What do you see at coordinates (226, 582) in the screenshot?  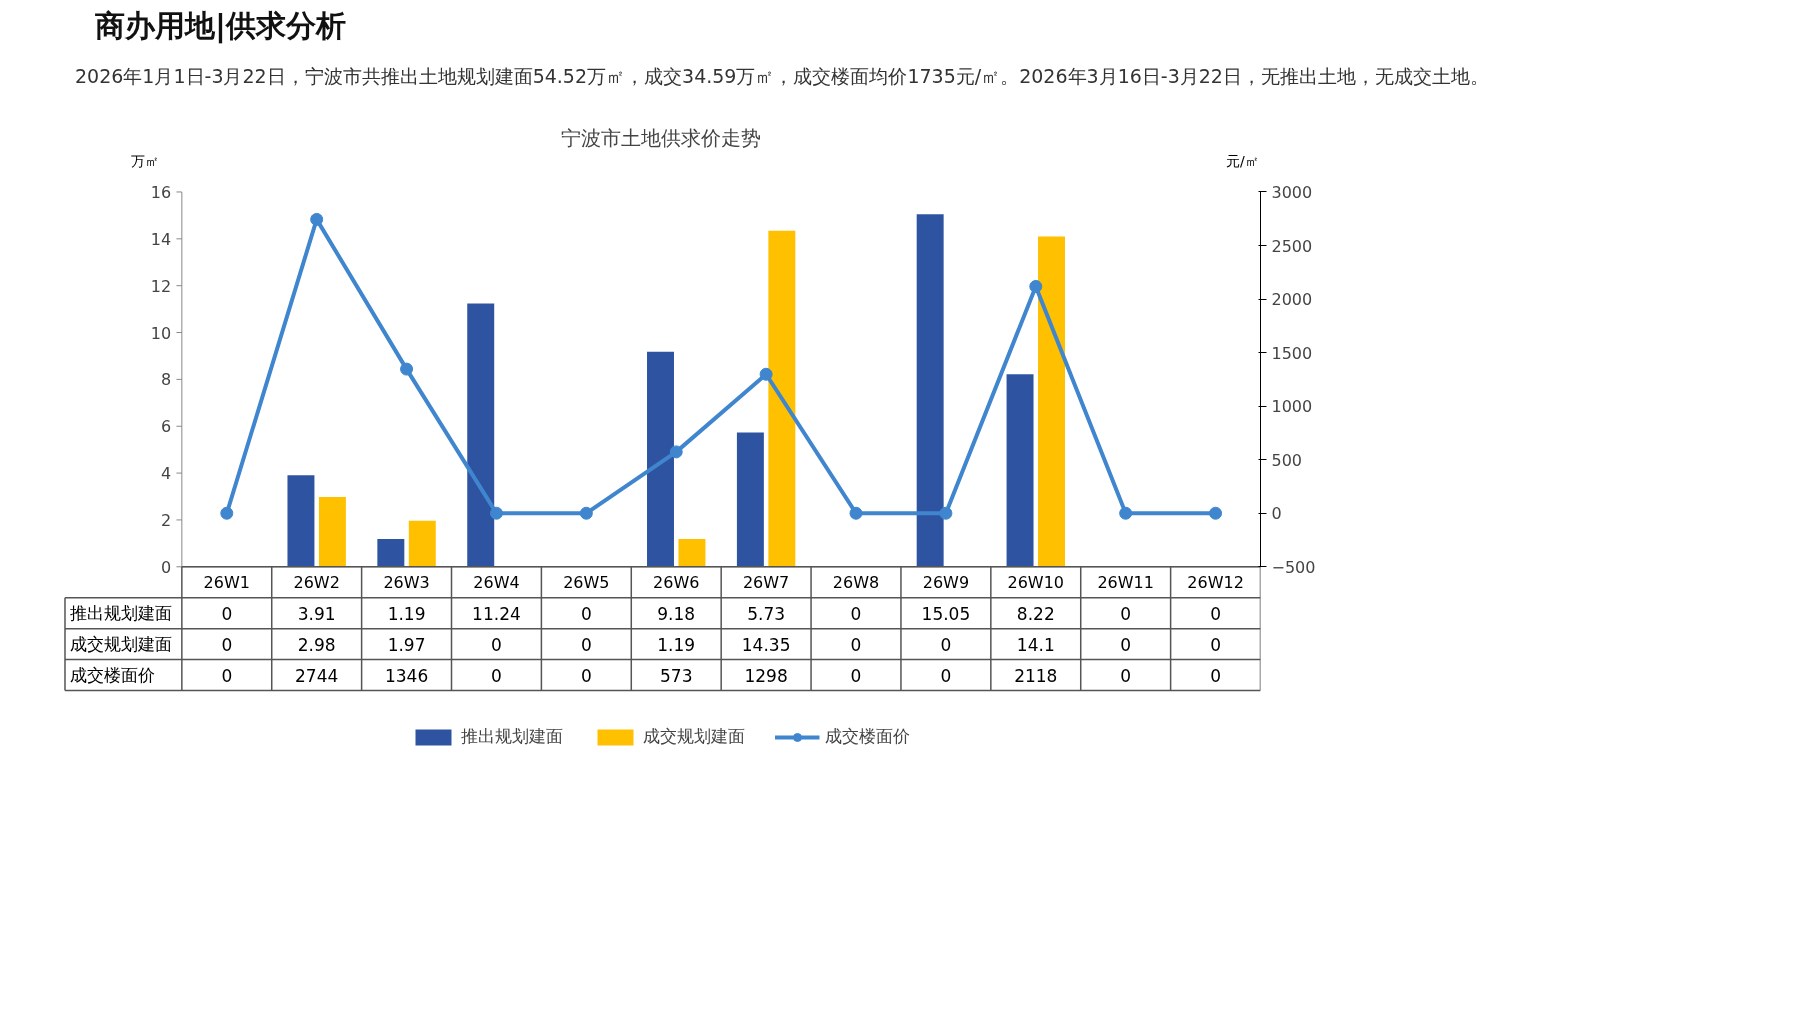 I see `x-tick-label: 26W1` at bounding box center [226, 582].